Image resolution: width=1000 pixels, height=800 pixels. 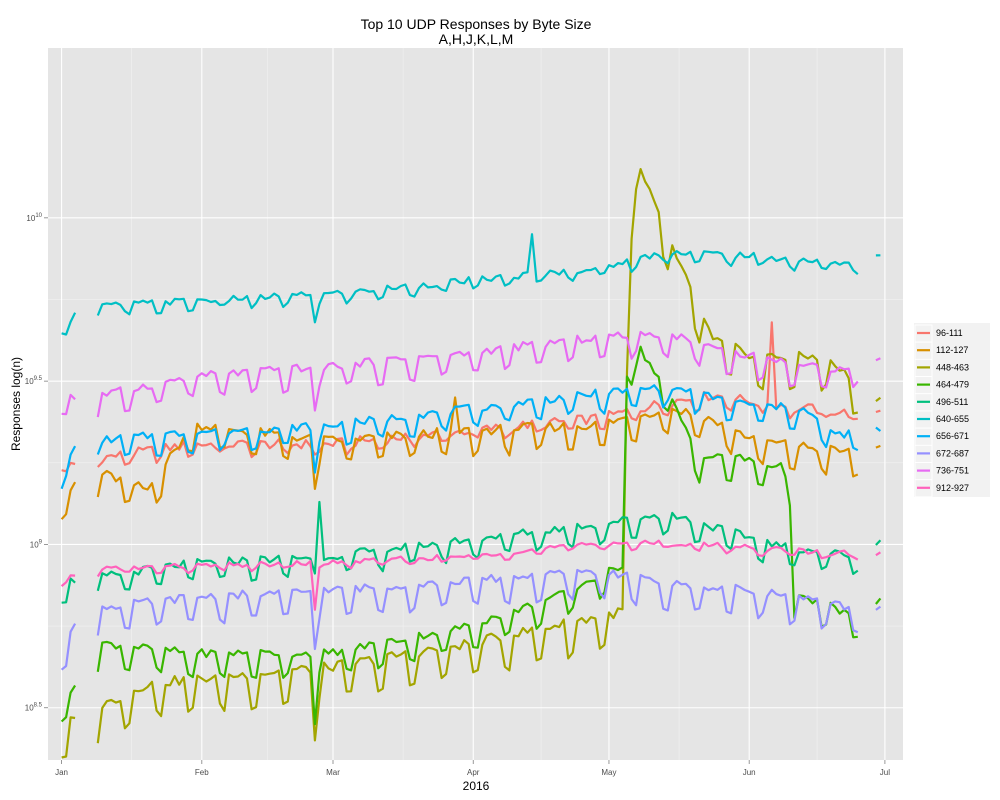 I want to click on x-tick-label: Jul, so click(x=885, y=772).